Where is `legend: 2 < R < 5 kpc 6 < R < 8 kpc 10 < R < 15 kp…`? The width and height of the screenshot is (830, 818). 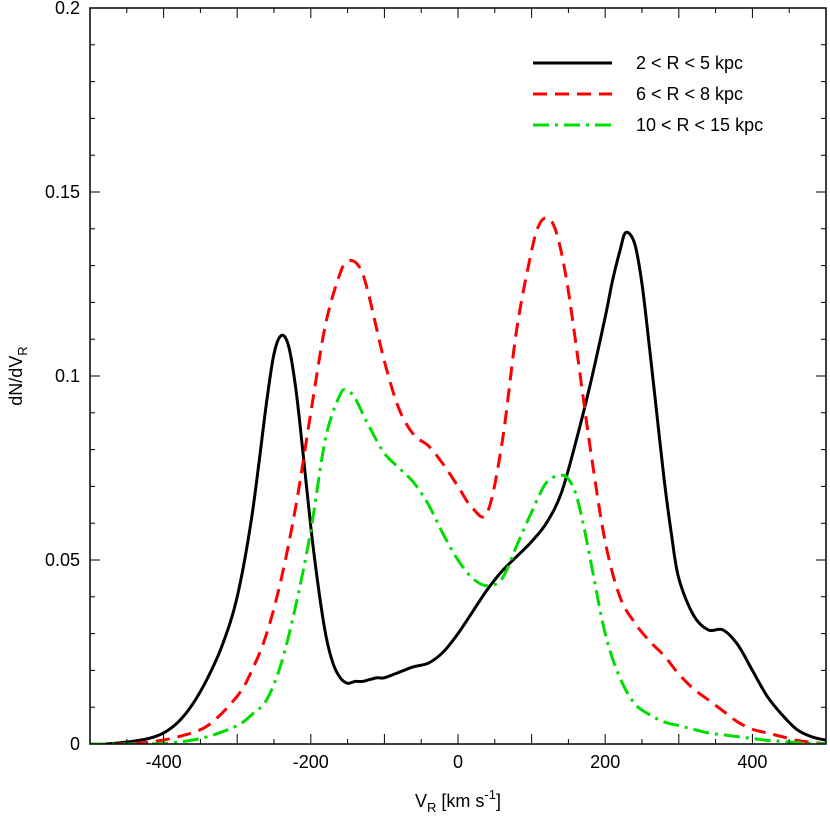
legend: 2 < R < 5 kpc 6 < R < 8 kpc 10 < R < 15 kp… is located at coordinates (648, 94).